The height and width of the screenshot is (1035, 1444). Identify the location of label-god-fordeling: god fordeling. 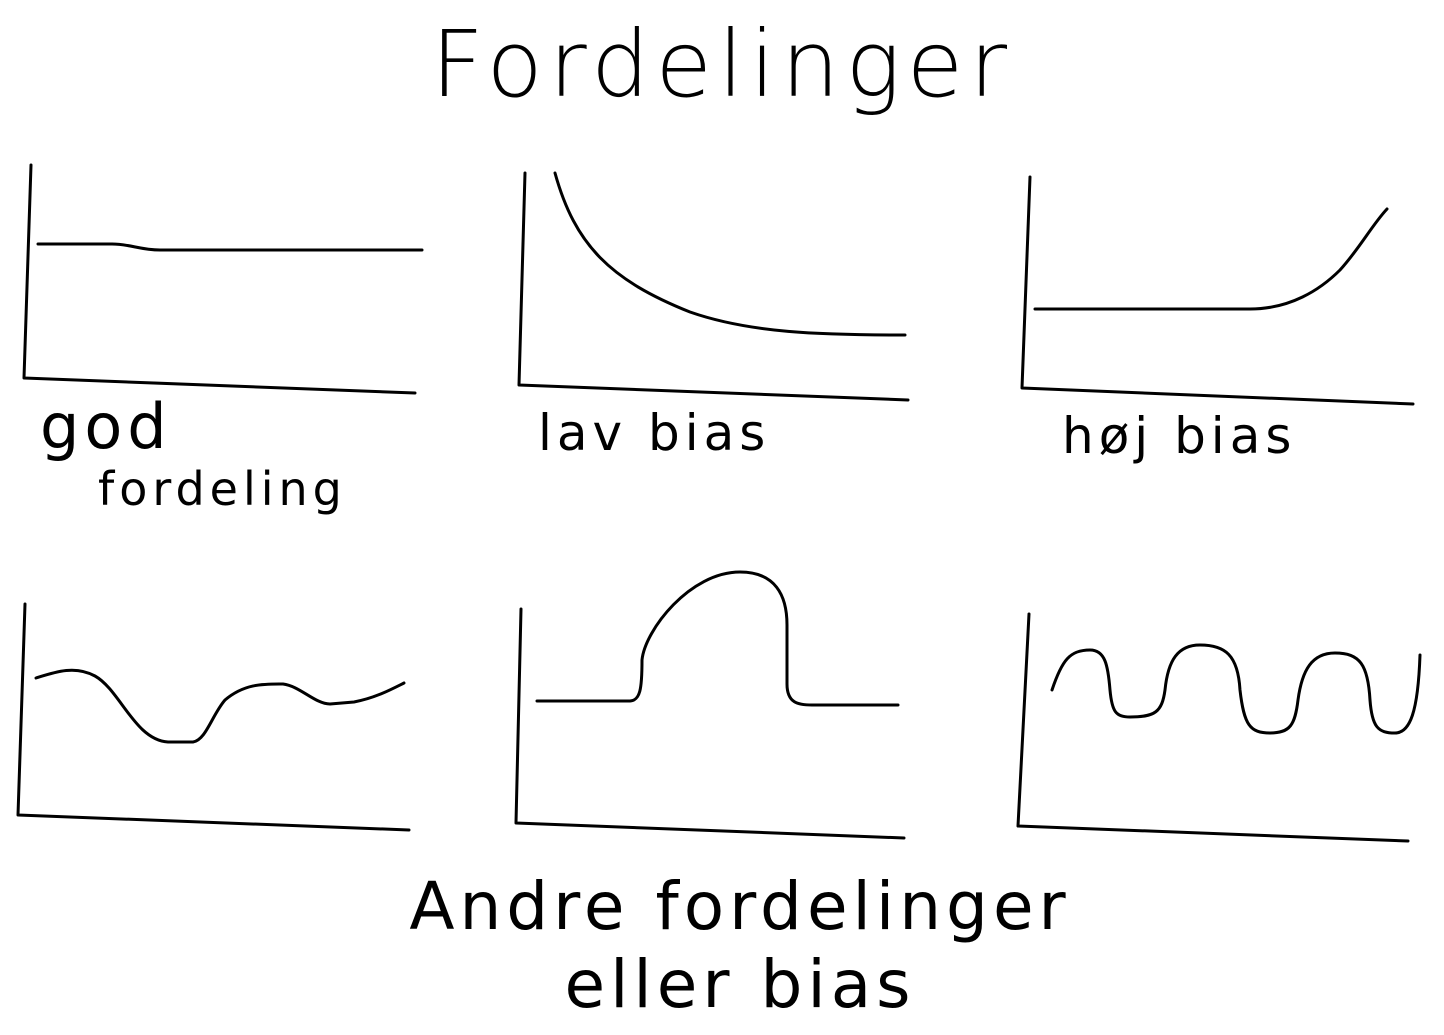
(193, 453).